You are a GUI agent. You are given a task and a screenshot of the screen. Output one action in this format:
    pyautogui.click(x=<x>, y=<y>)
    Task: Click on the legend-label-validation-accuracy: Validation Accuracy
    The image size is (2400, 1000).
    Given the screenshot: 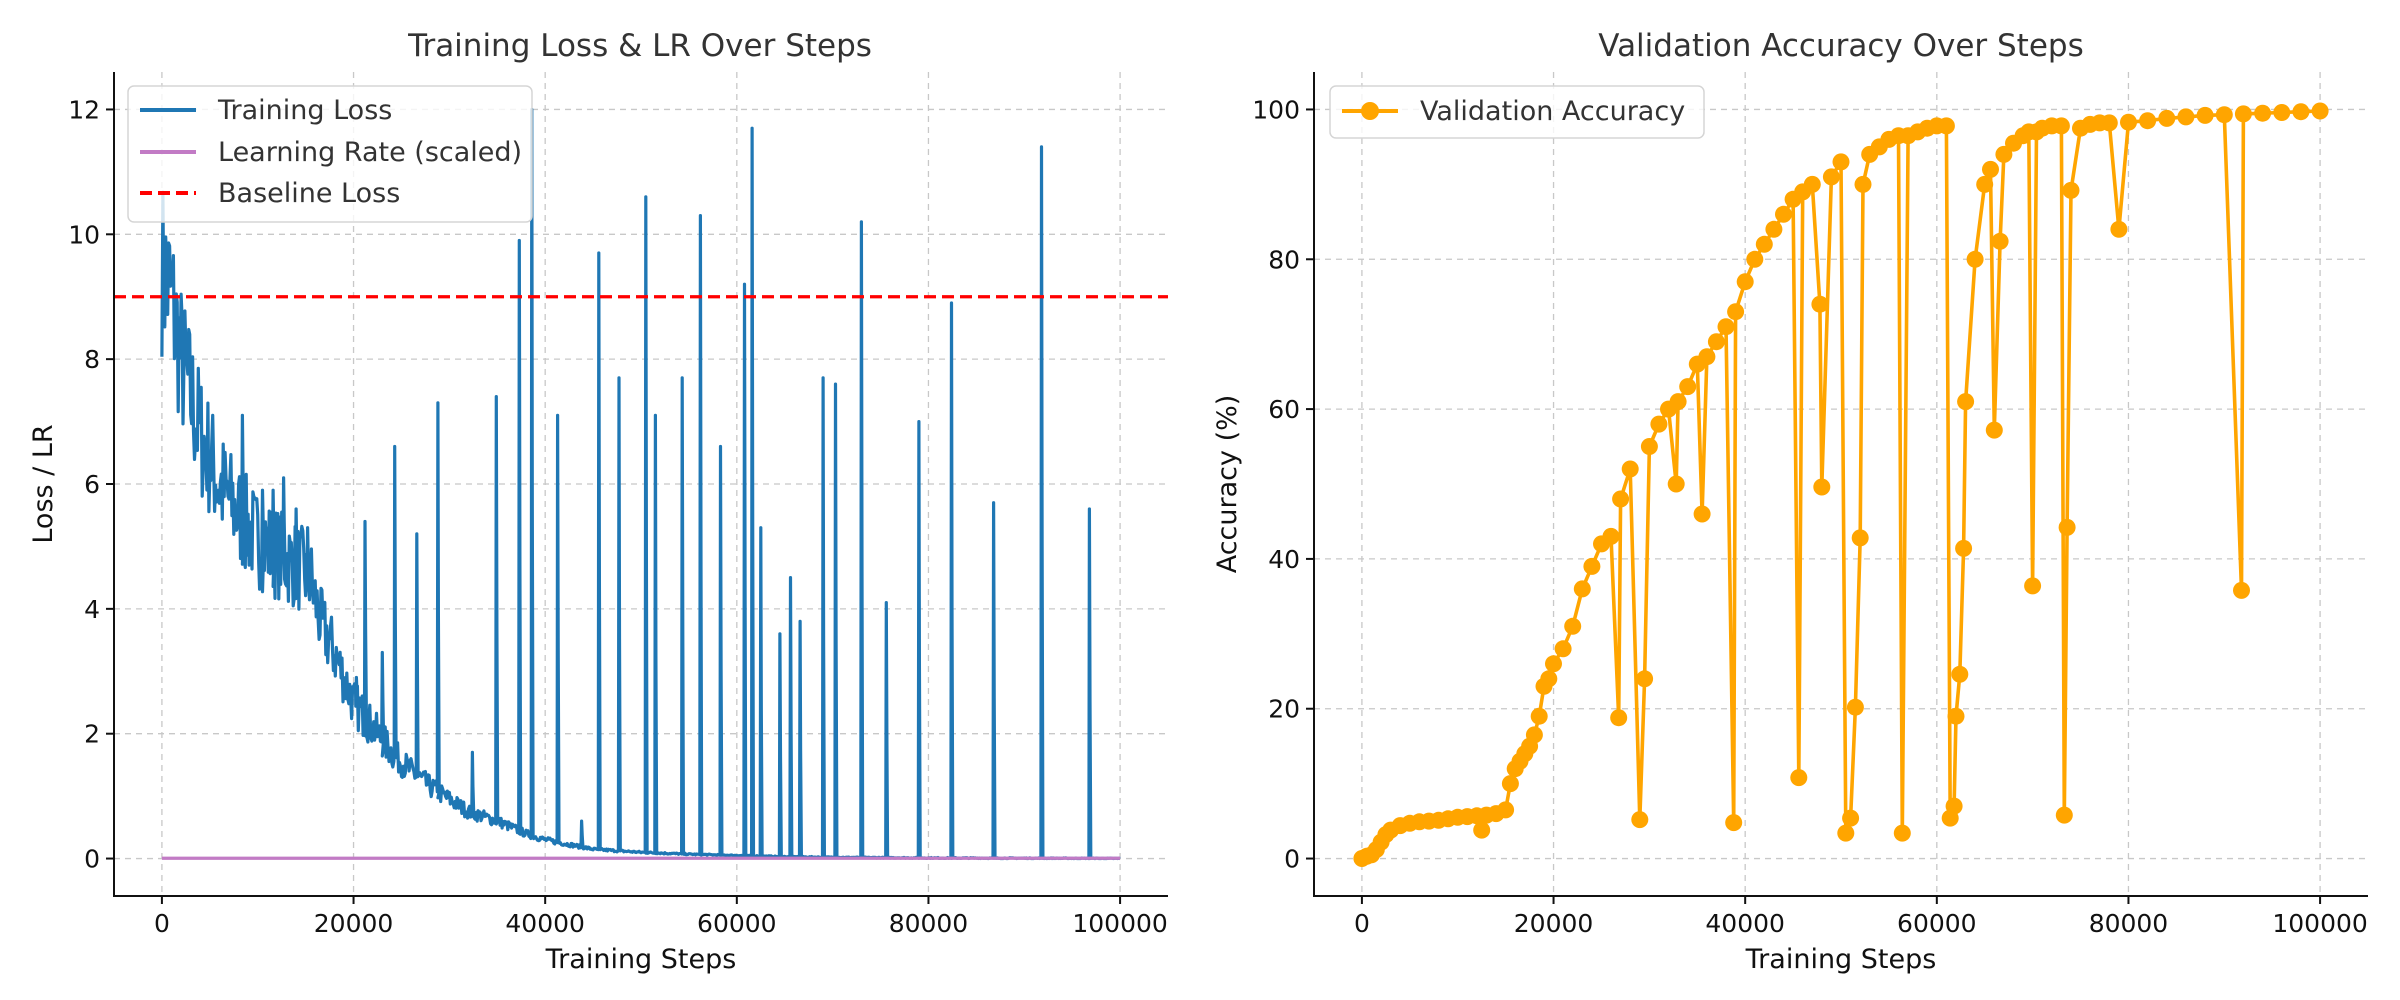 What is the action you would take?
    pyautogui.click(x=1552, y=111)
    